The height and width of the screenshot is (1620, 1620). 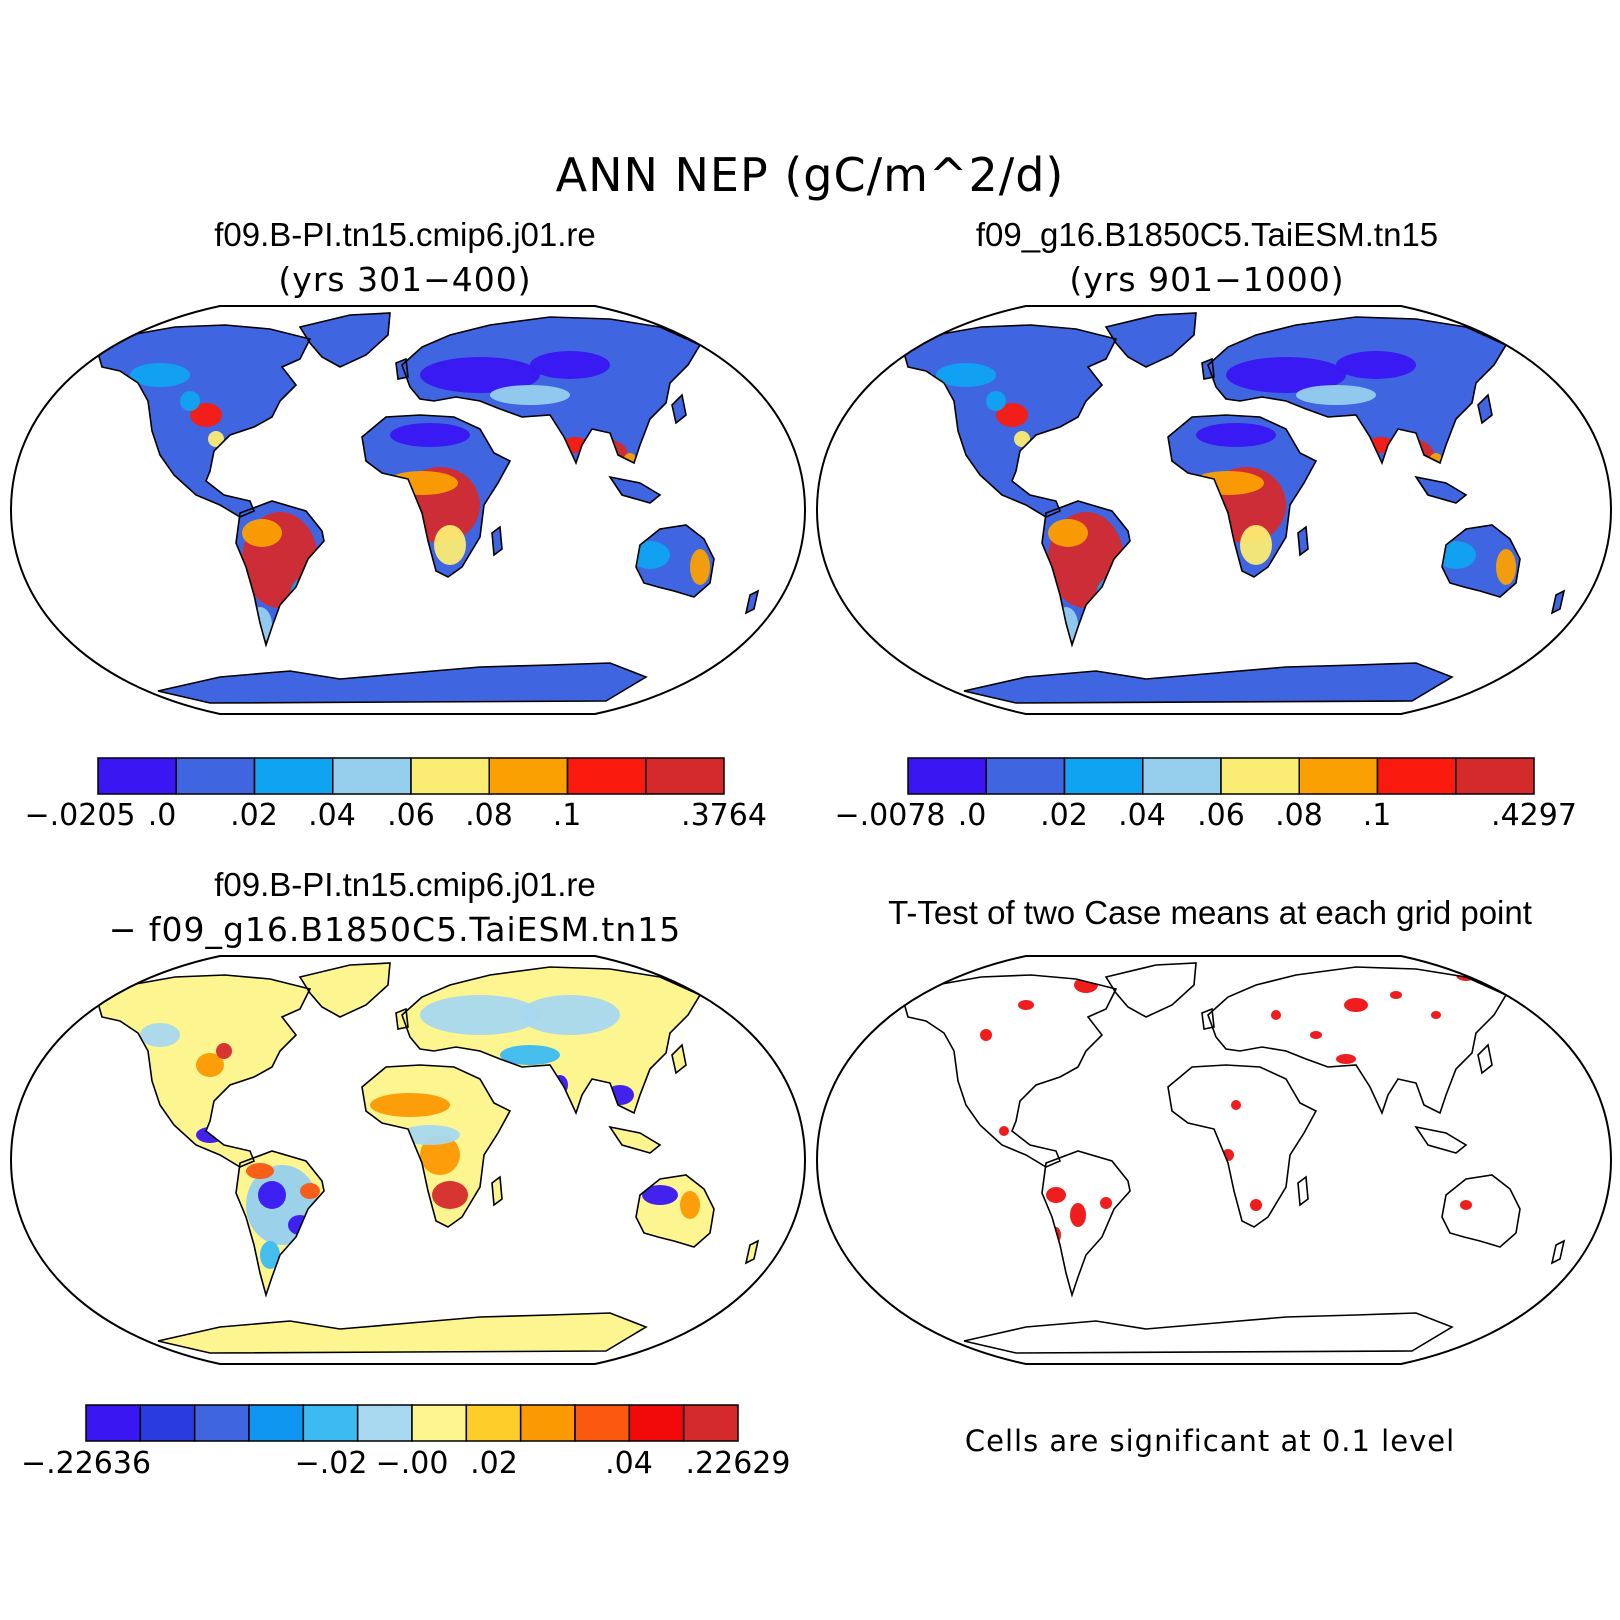 I want to click on map-panel-bottom-right, so click(x=1214, y=1160).